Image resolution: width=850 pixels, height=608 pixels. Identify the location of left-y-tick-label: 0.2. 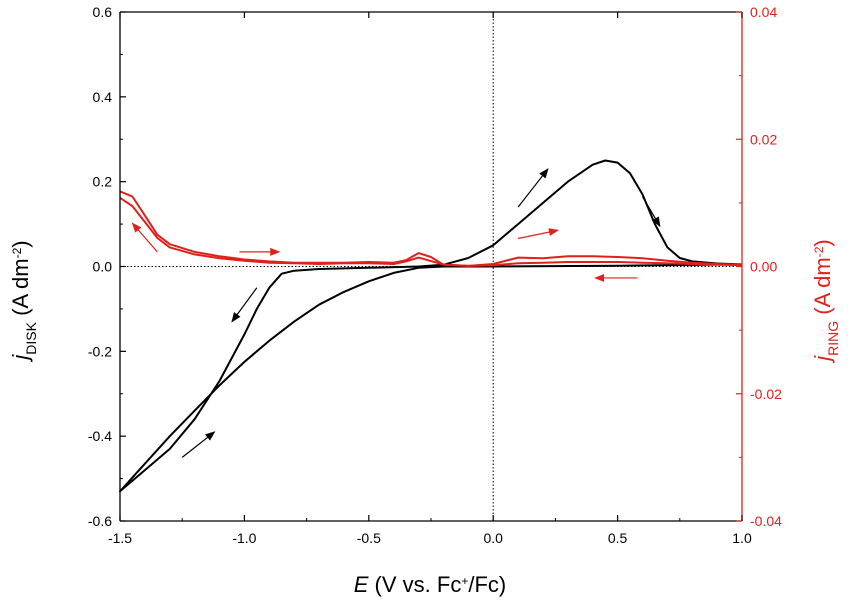
(103, 182).